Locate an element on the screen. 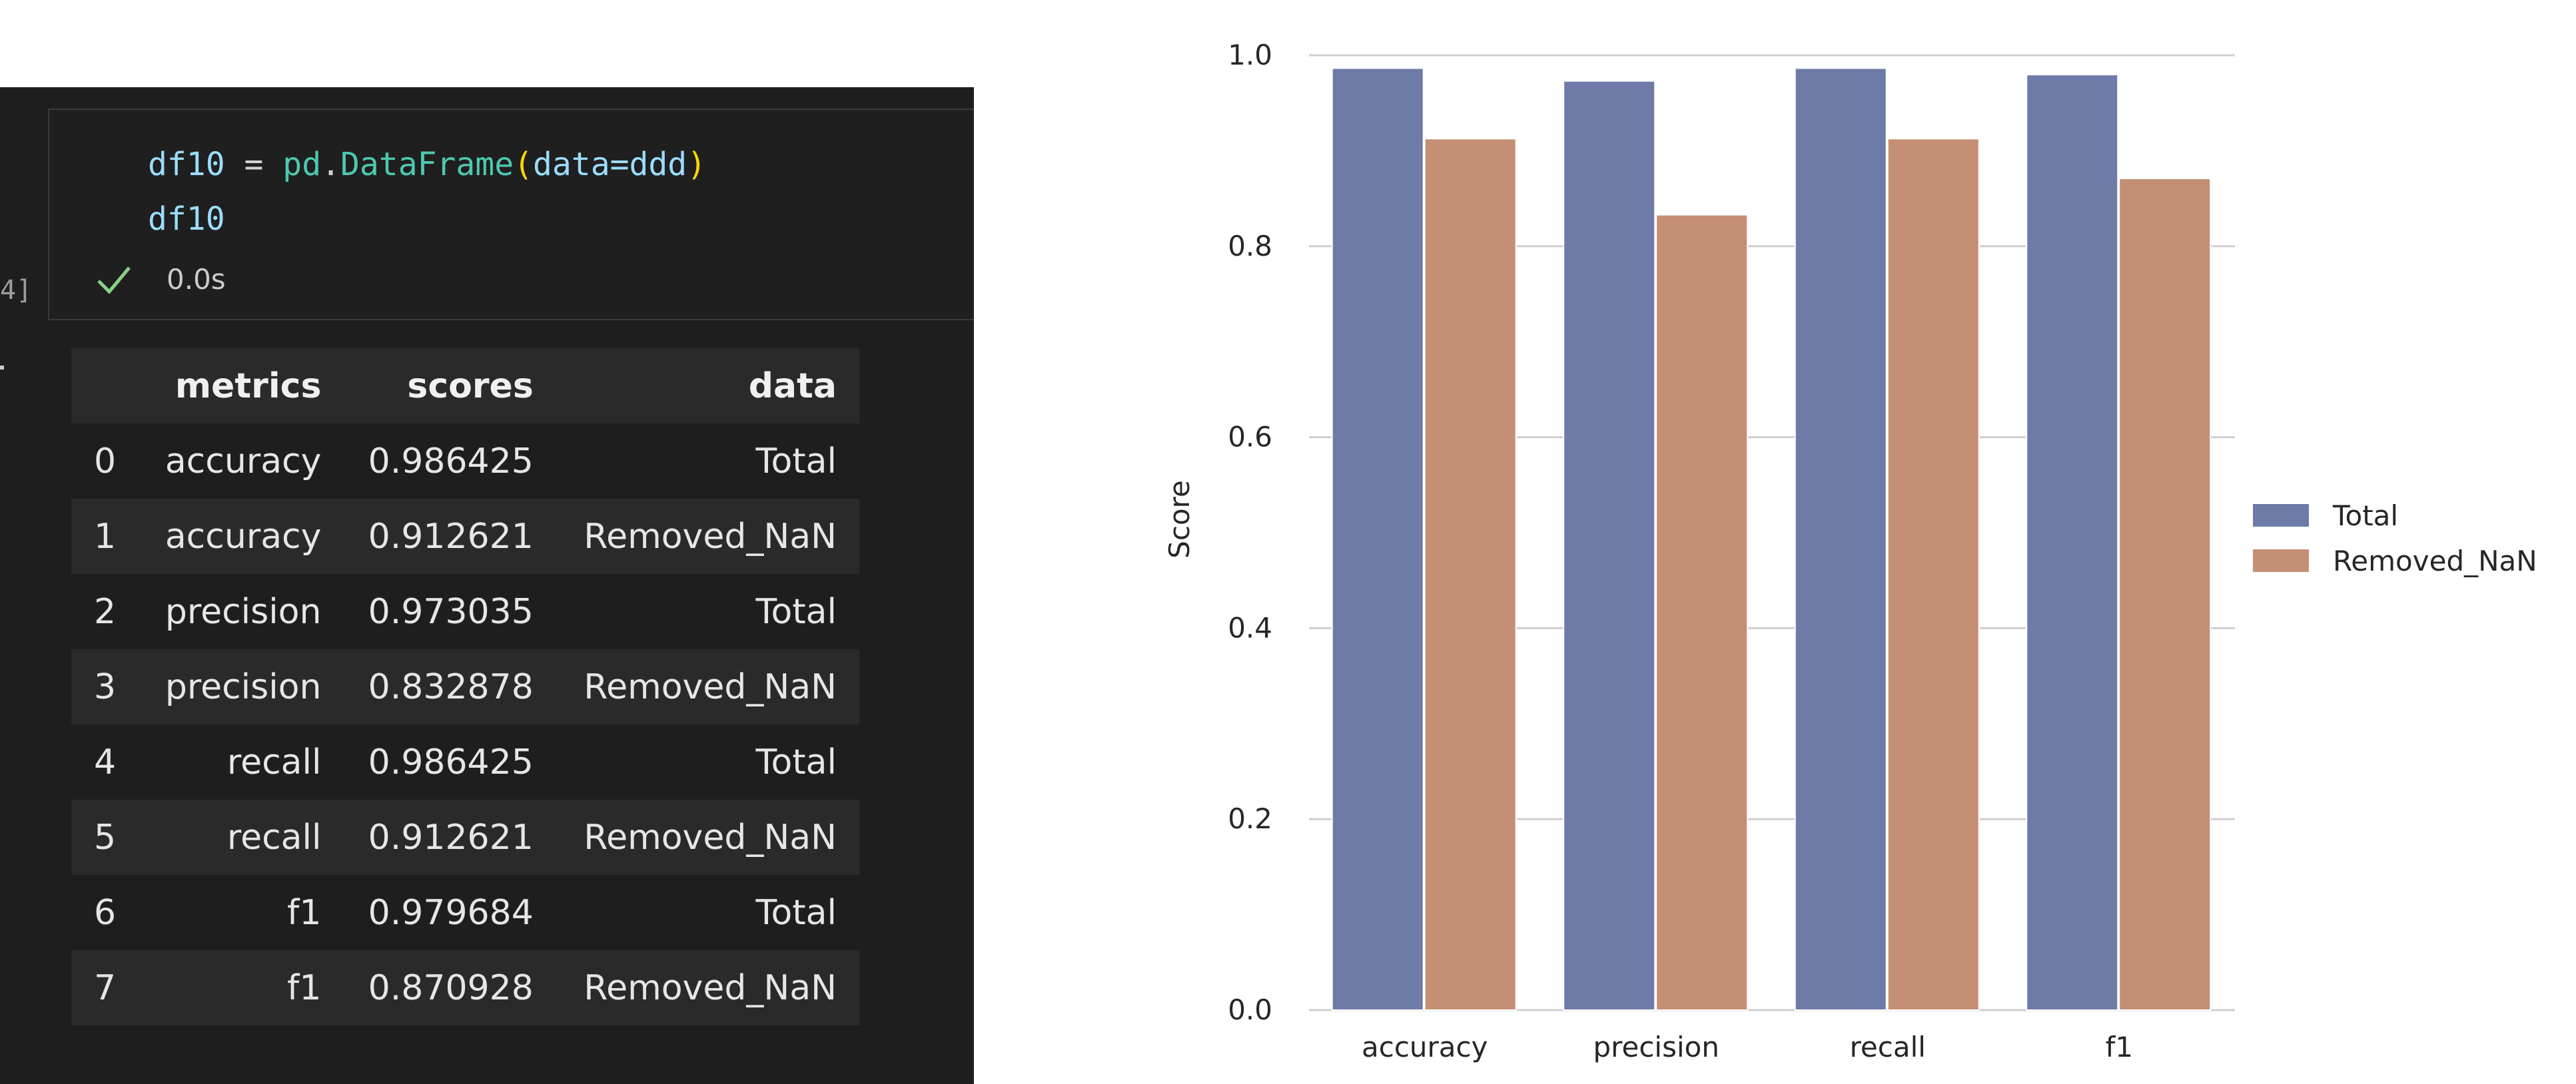 The image size is (2576, 1084). code-line: df10 is located at coordinates (187, 219).